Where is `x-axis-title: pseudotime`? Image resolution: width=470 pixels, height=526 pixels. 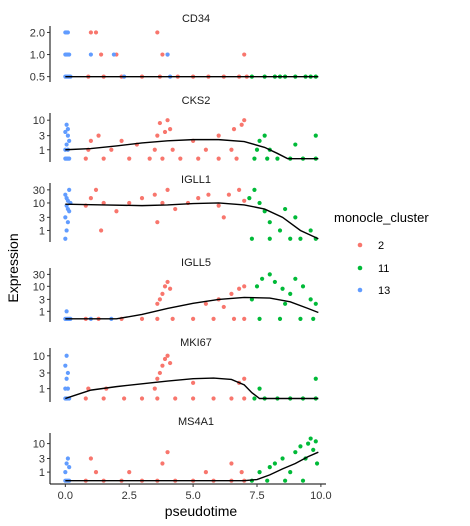 x-axis-title: pseudotime is located at coordinates (201, 511).